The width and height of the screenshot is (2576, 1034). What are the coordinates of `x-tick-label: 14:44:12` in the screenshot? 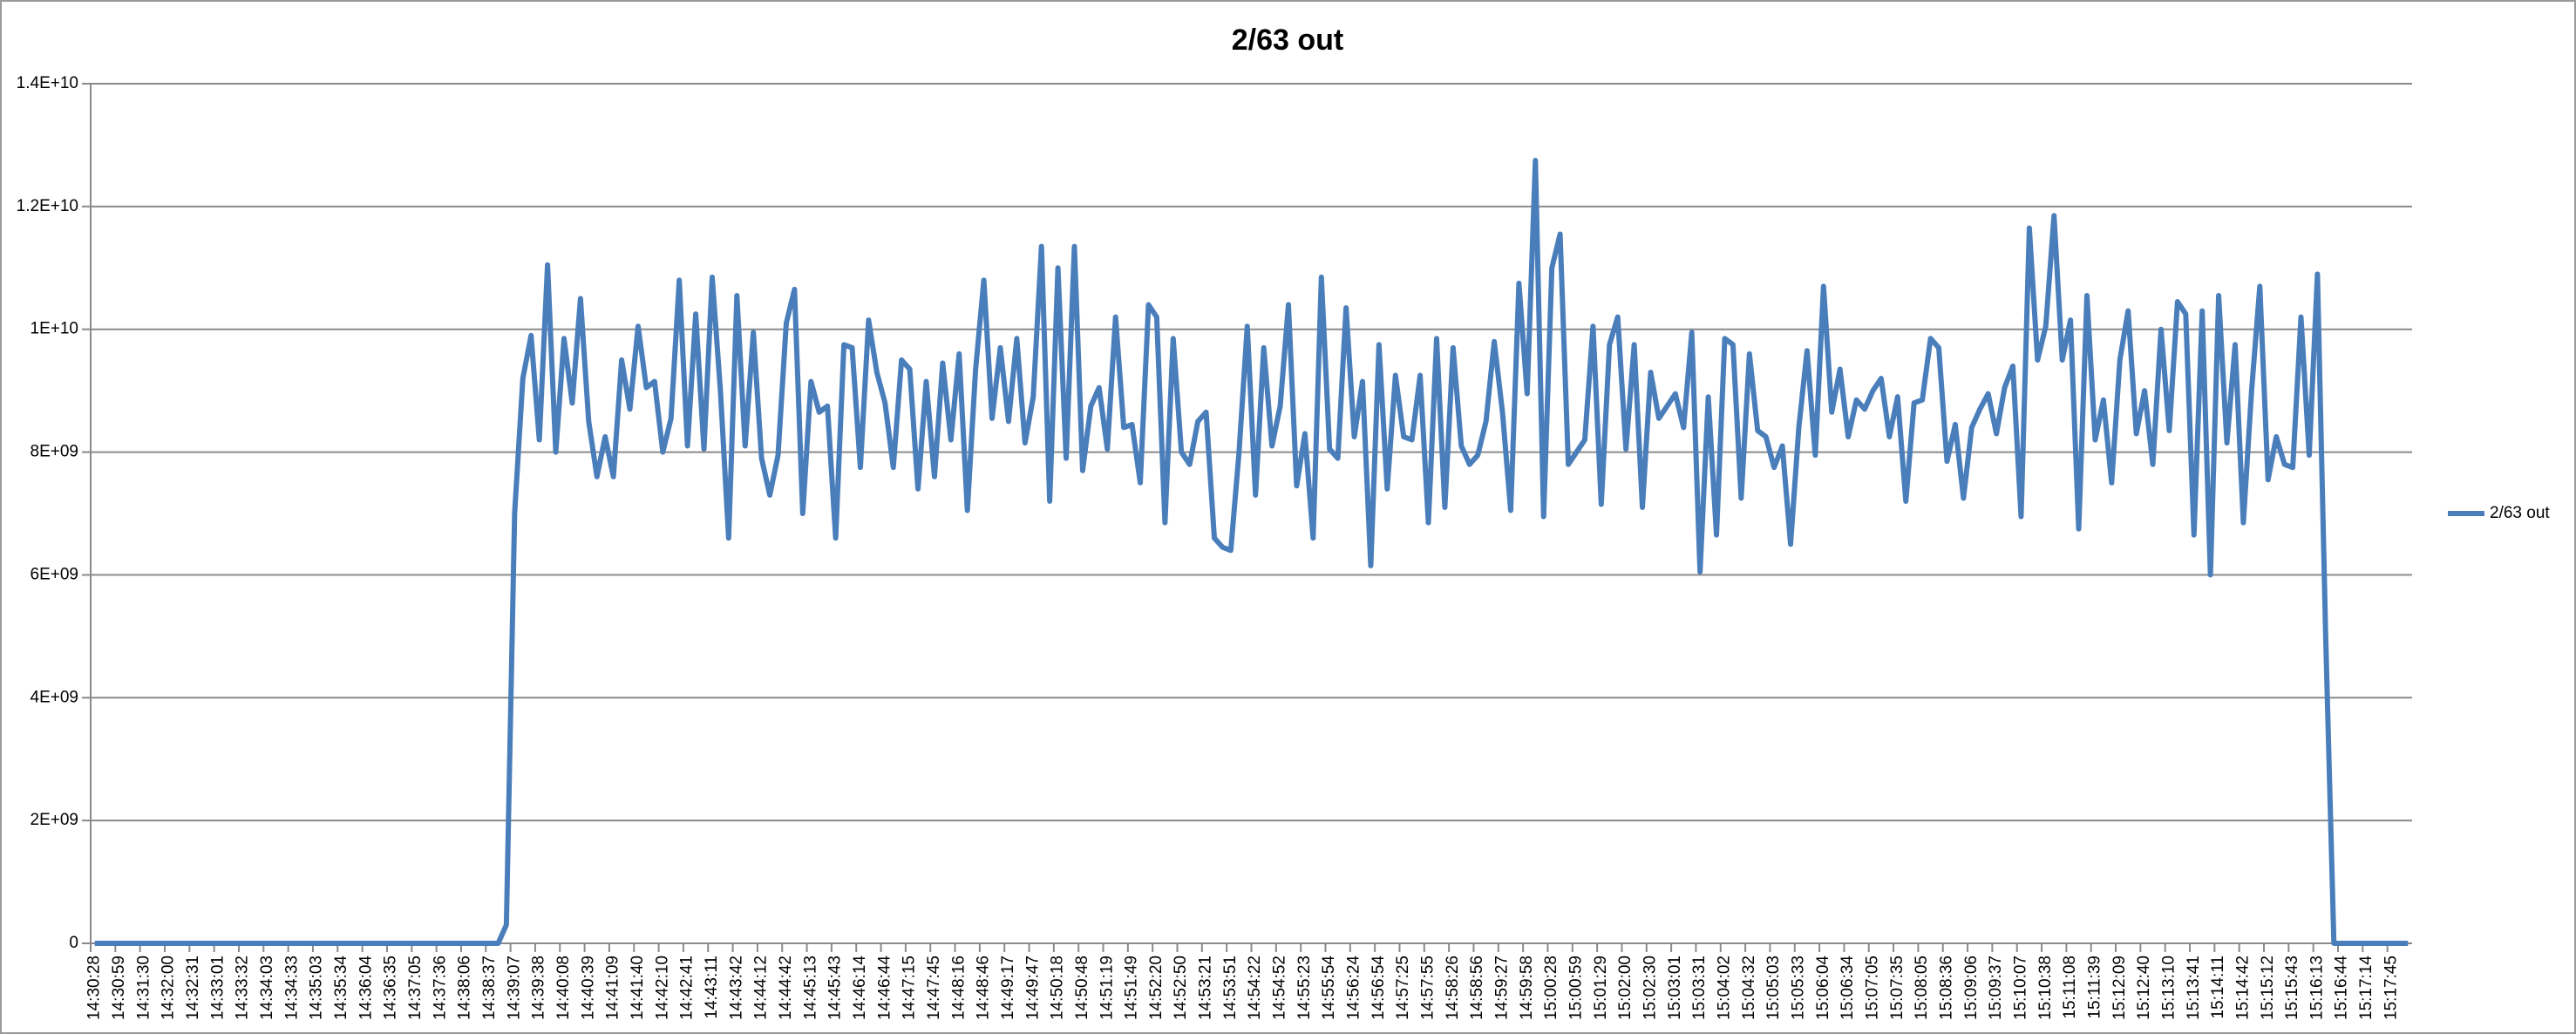 It's located at (761, 988).